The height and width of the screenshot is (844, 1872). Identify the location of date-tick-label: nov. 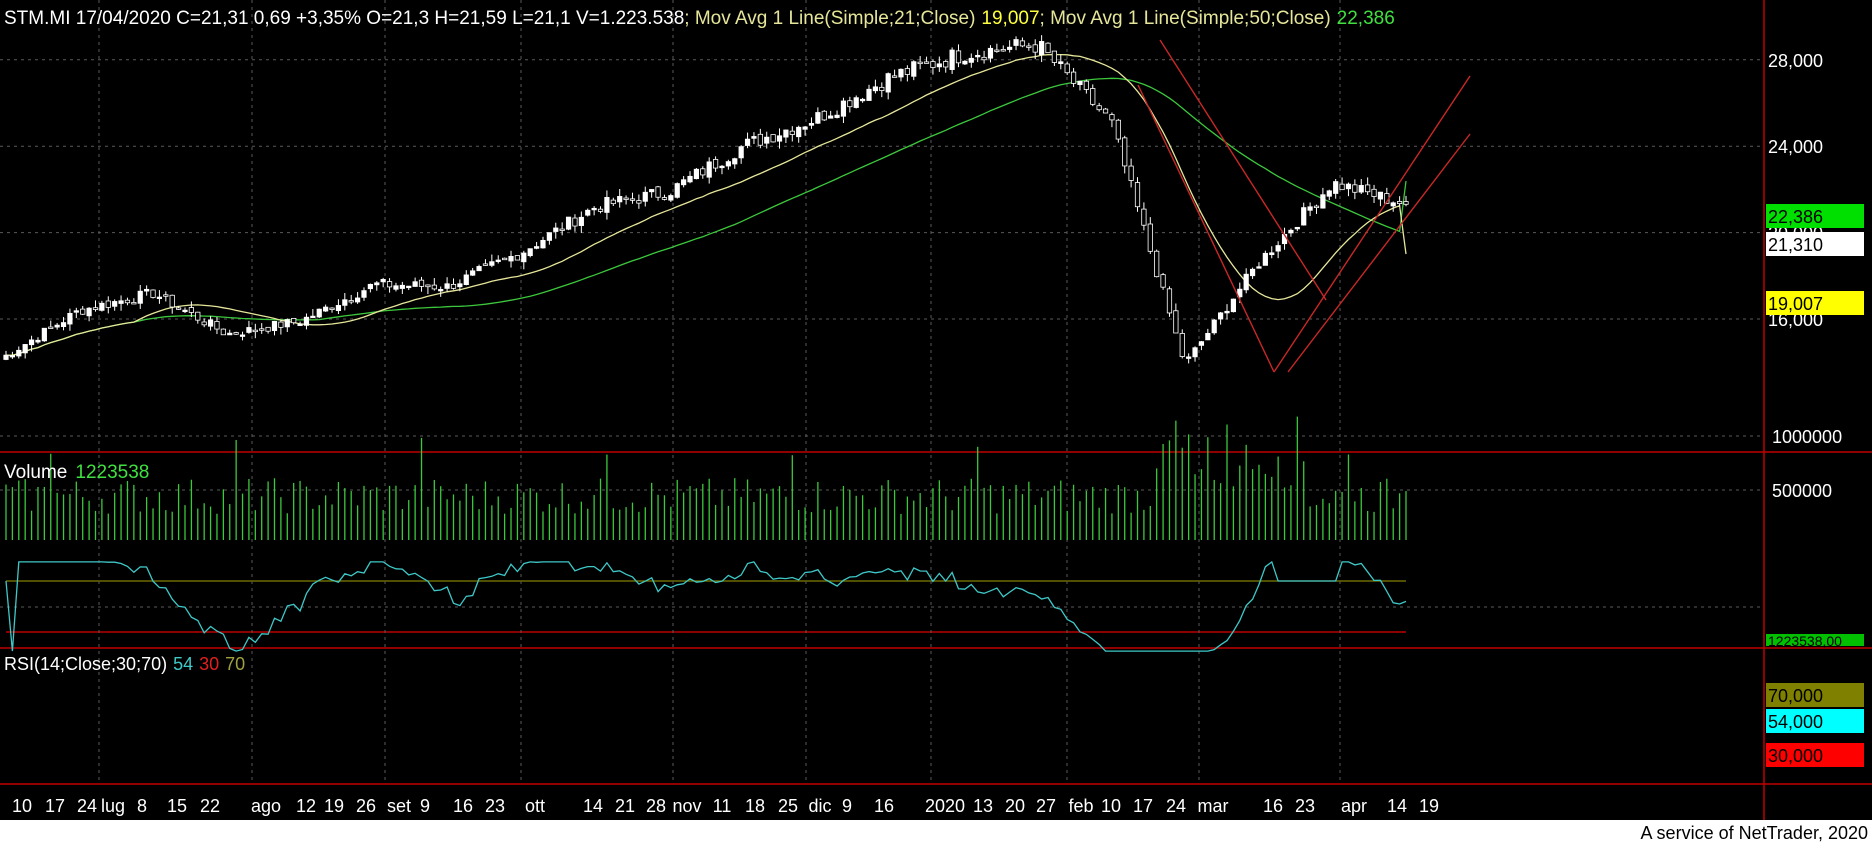
(686, 806).